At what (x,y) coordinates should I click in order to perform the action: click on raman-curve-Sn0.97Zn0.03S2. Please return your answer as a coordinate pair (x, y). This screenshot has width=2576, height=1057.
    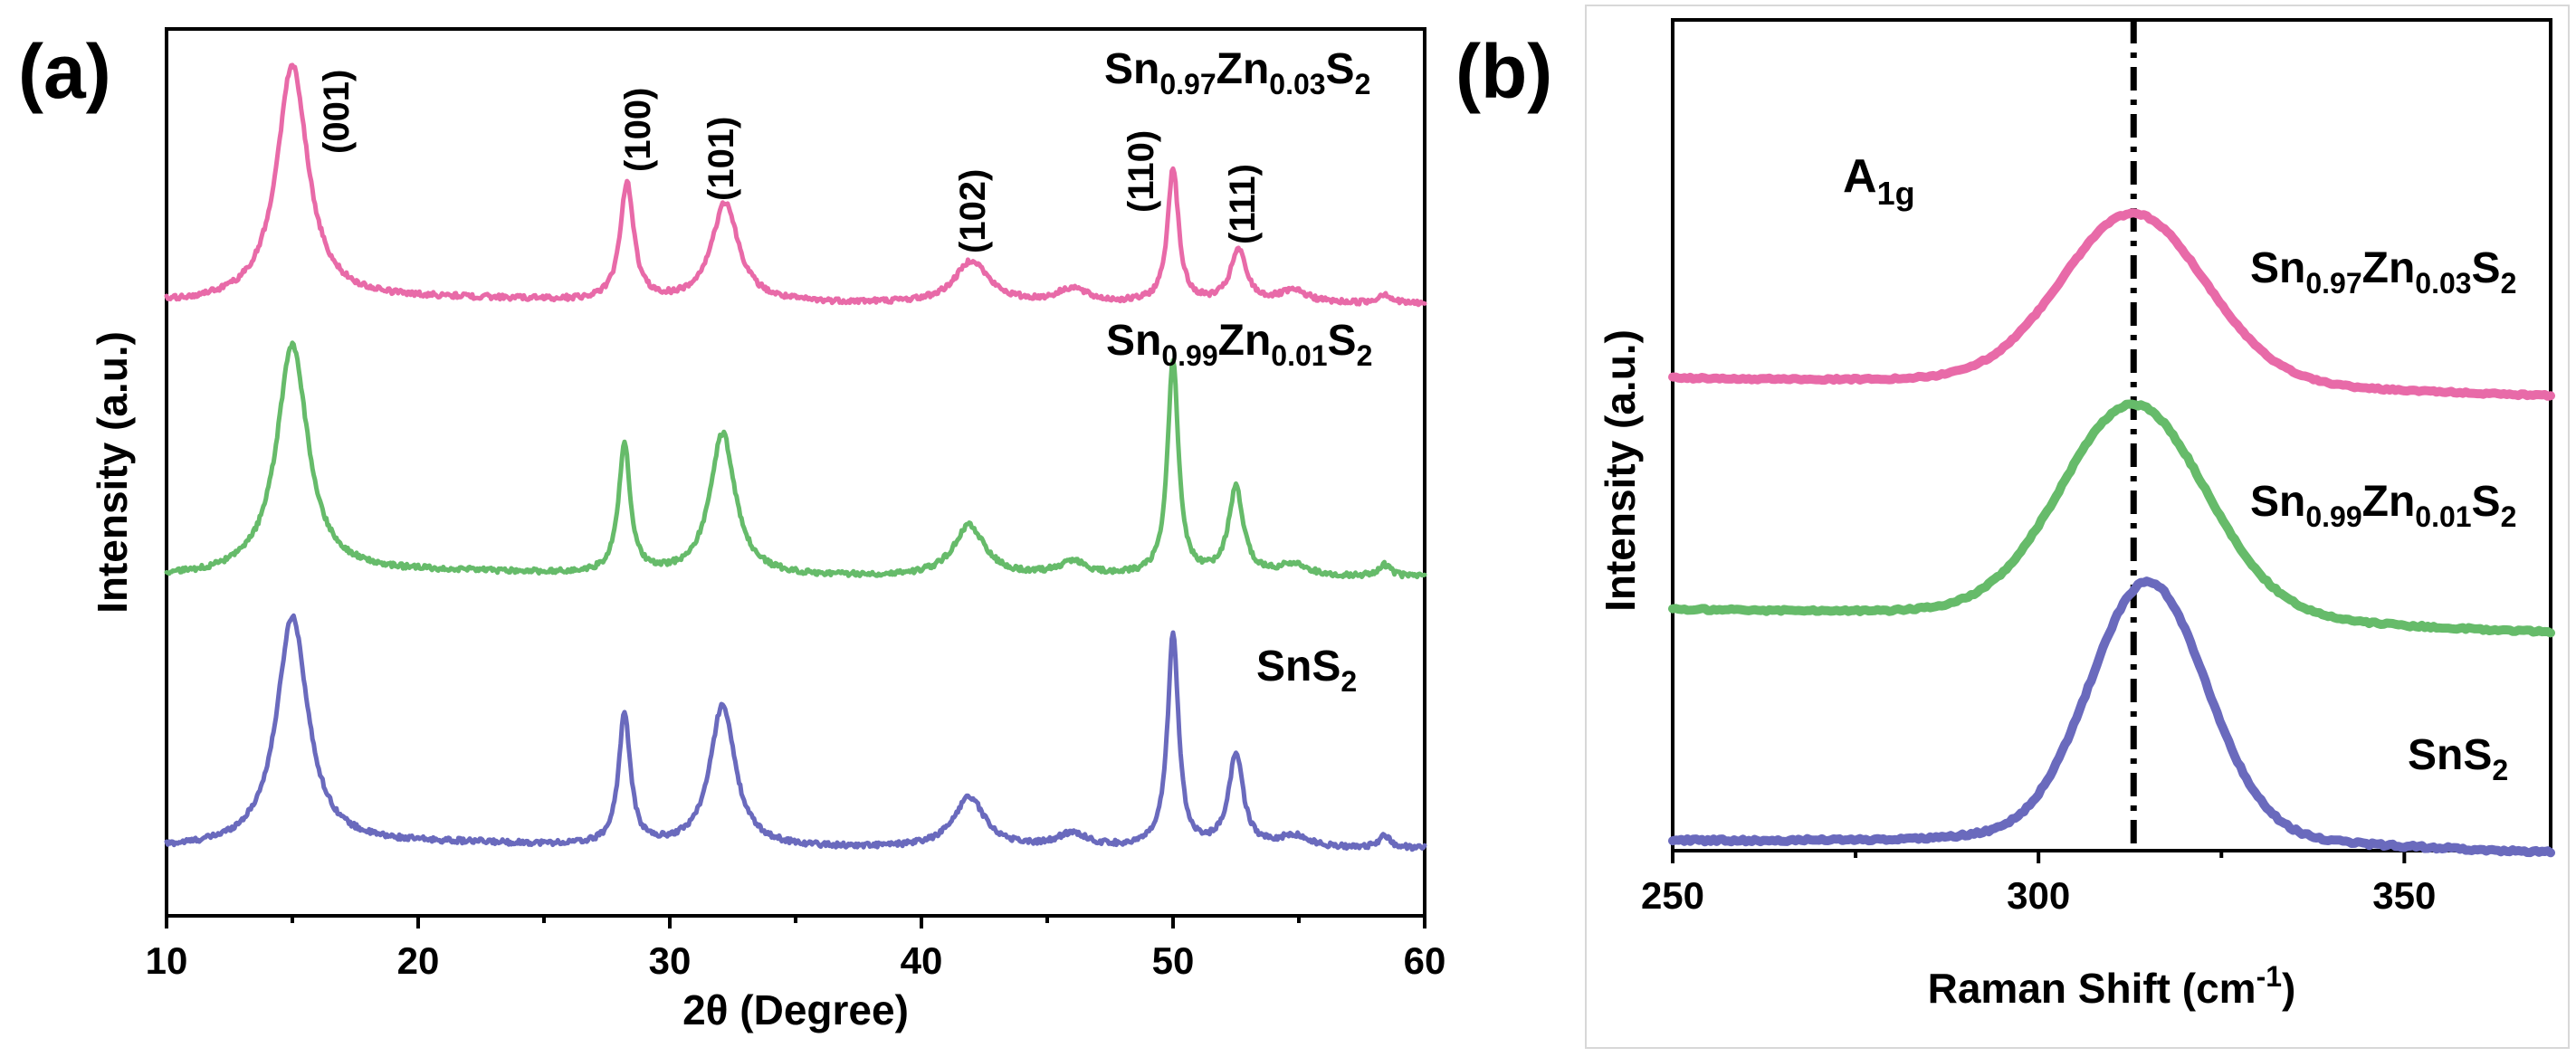
    Looking at the image, I should click on (2111, 304).